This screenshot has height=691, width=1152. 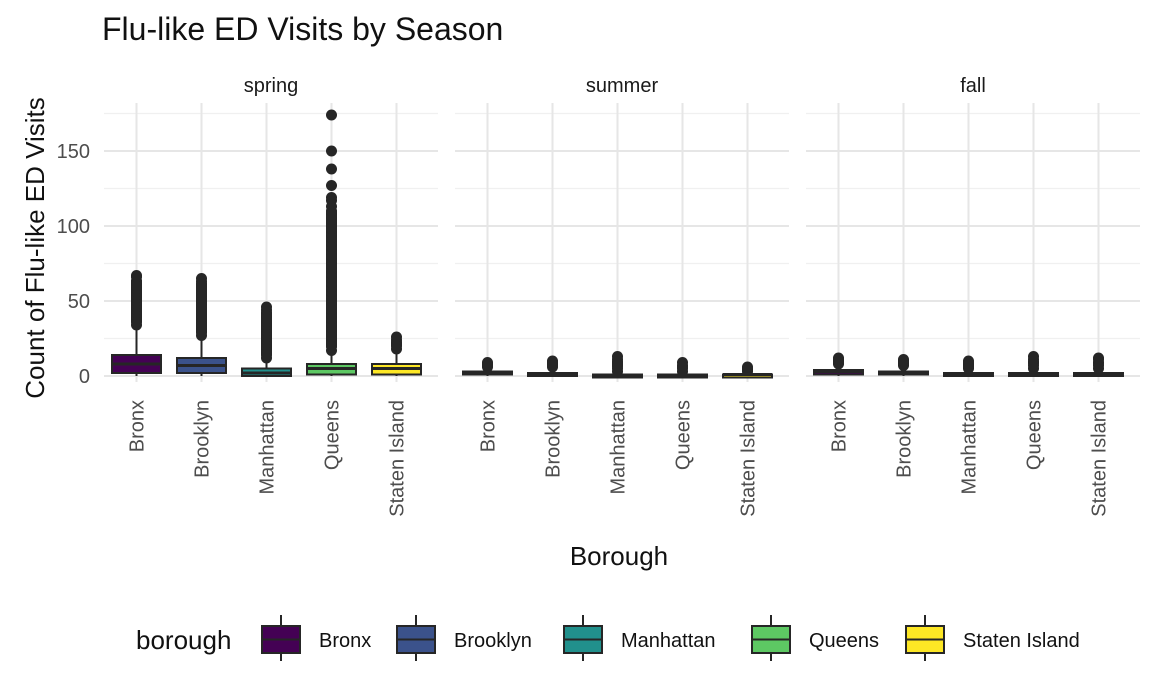 What do you see at coordinates (271, 86) in the screenshot?
I see `facet-label-spring: spring` at bounding box center [271, 86].